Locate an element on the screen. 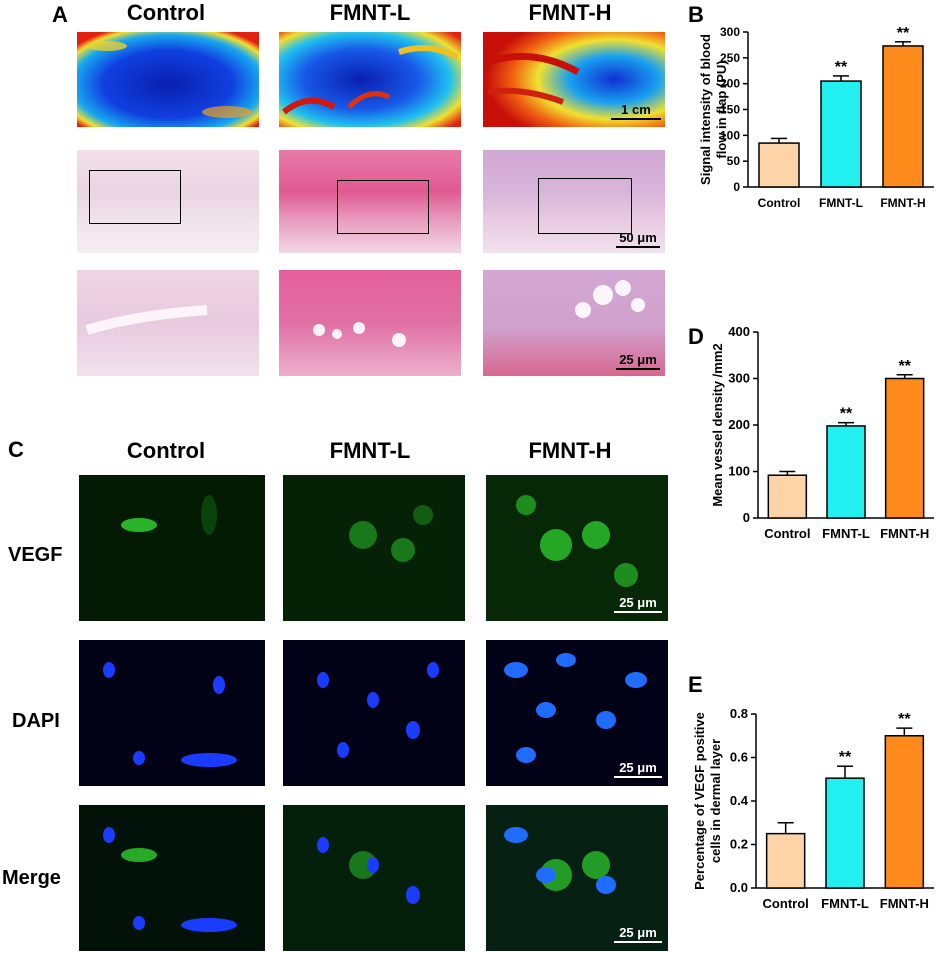 The image size is (941, 953). scale-bar-merge: 25 μm is located at coordinates (638, 934).